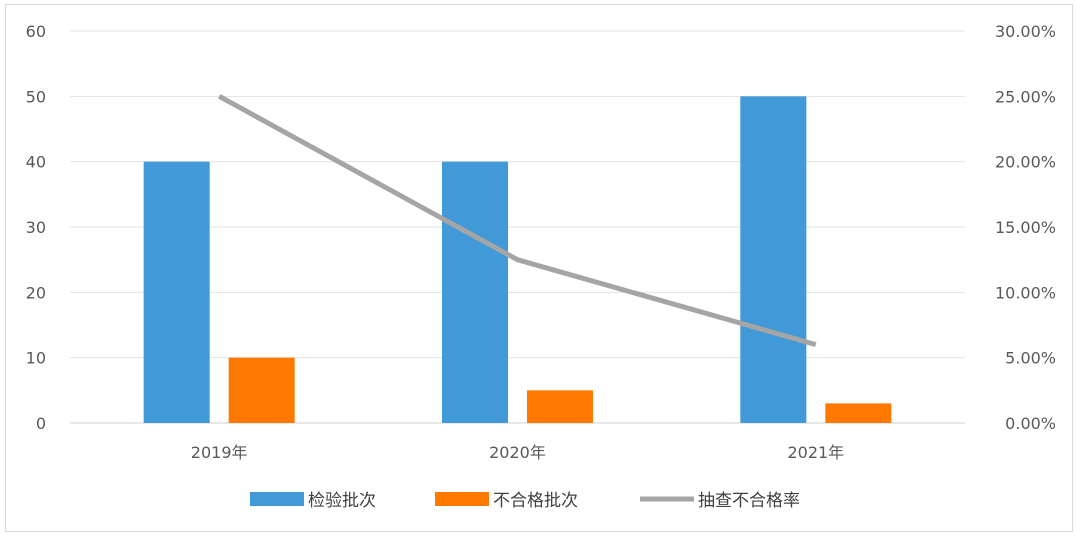 The image size is (1080, 540). I want to click on right-tick-label: 0.00%, so click(1030, 423).